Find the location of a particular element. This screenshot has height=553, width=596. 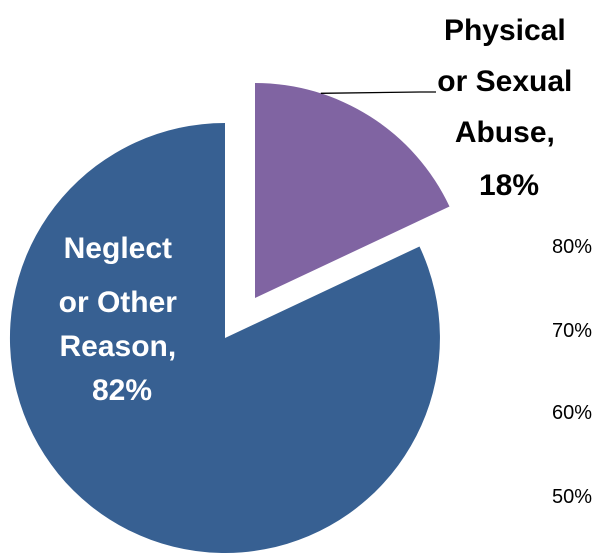

slice-label-line: Abuse, is located at coordinates (505, 132).